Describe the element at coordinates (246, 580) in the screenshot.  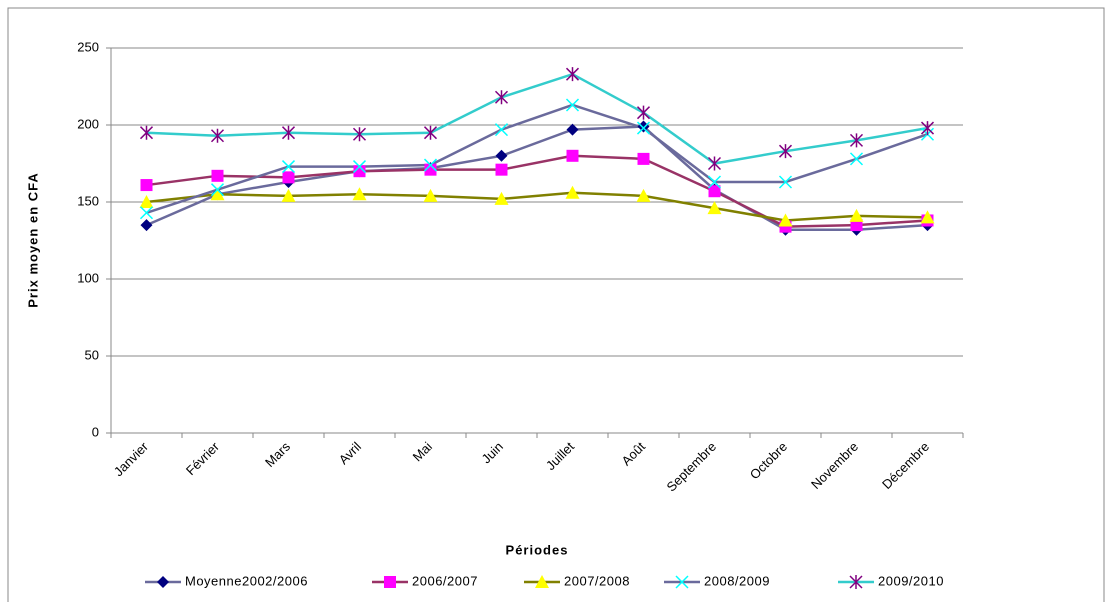
I see `legend-label: Moyenne2002/2006` at that location.